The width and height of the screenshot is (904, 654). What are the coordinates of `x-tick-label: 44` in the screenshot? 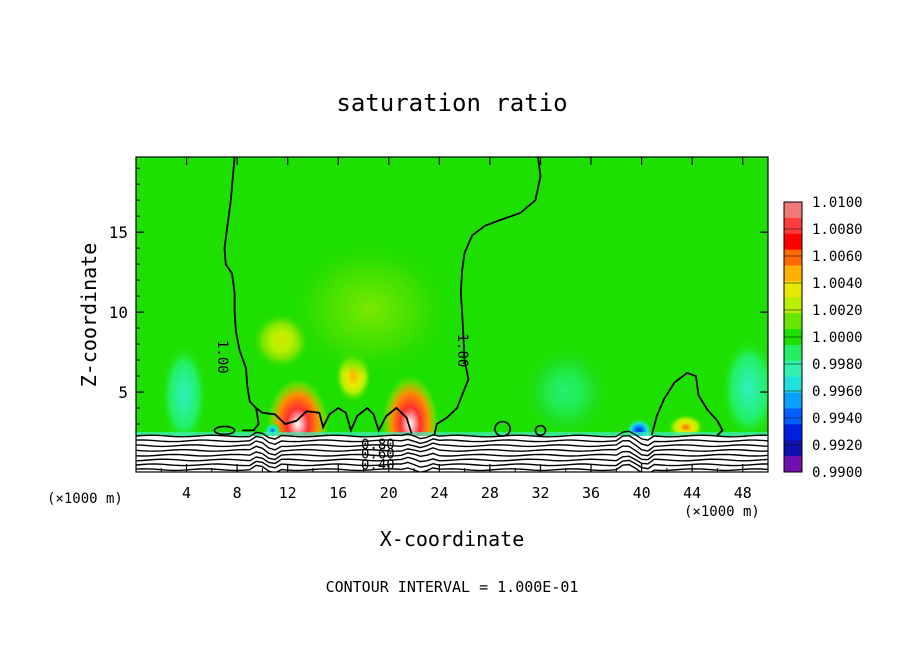 It's located at (692, 493).